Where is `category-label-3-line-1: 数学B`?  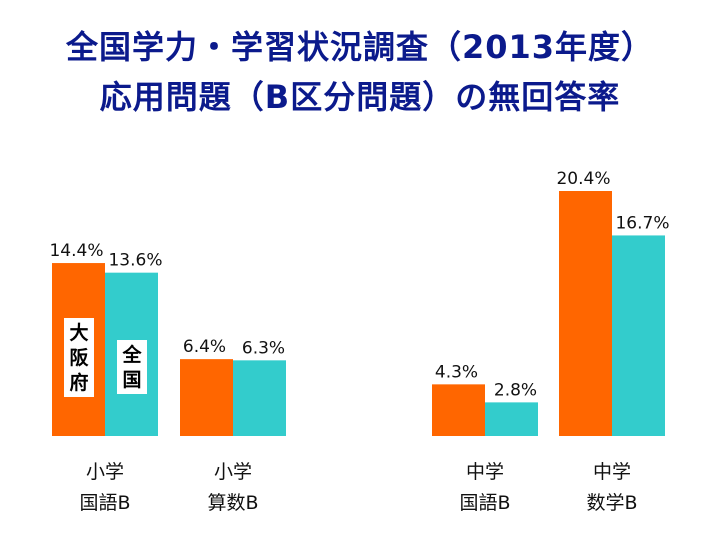 category-label-3-line-1: 数学B is located at coordinates (611, 503).